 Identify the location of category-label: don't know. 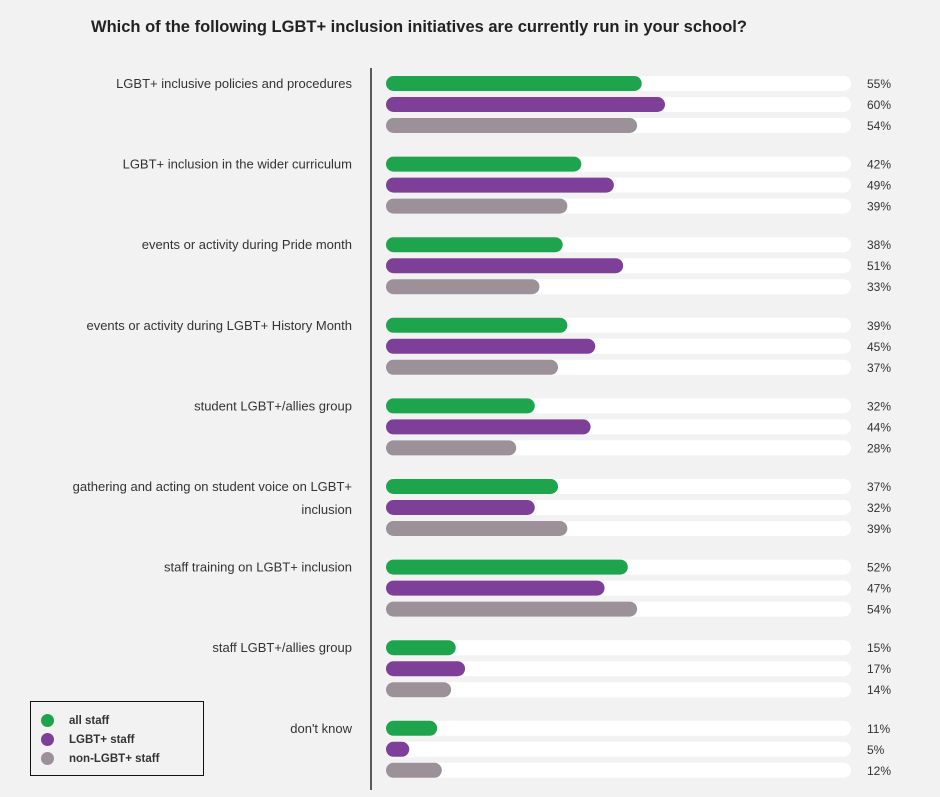
(321, 728).